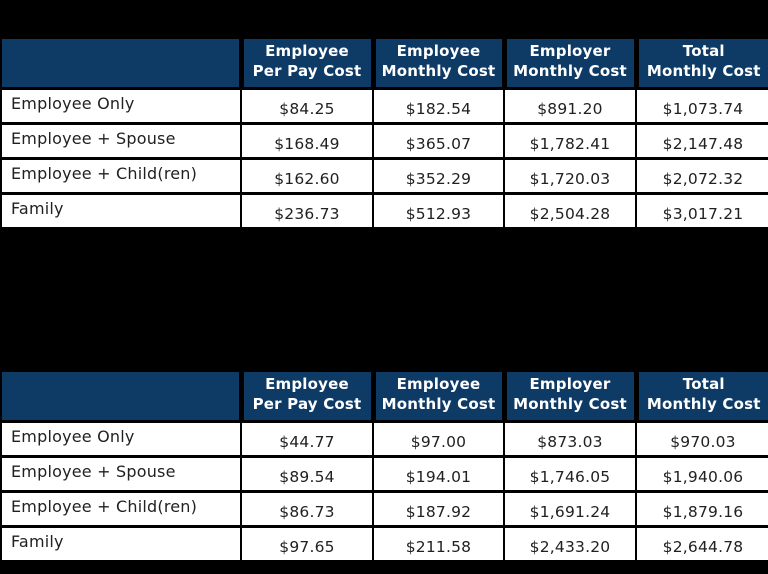 This screenshot has height=574, width=768. What do you see at coordinates (701, 140) in the screenshot?
I see `cost-value-cell: $2,147.48` at bounding box center [701, 140].